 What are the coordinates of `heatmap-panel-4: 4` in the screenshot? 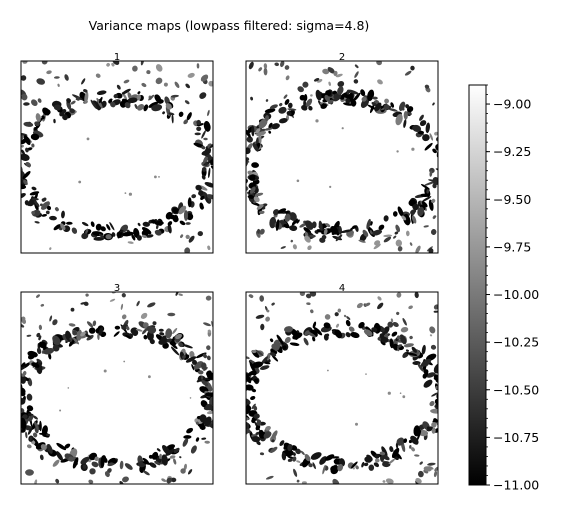 It's located at (342, 384).